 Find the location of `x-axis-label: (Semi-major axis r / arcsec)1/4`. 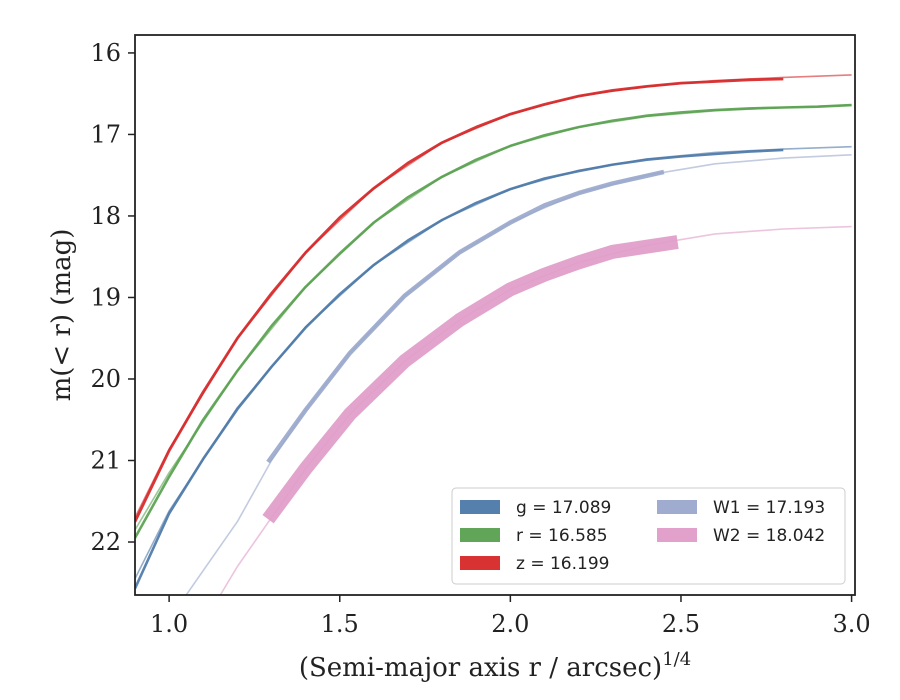

x-axis-label: (Semi-major axis r / arcsec)1/4 is located at coordinates (495, 666).